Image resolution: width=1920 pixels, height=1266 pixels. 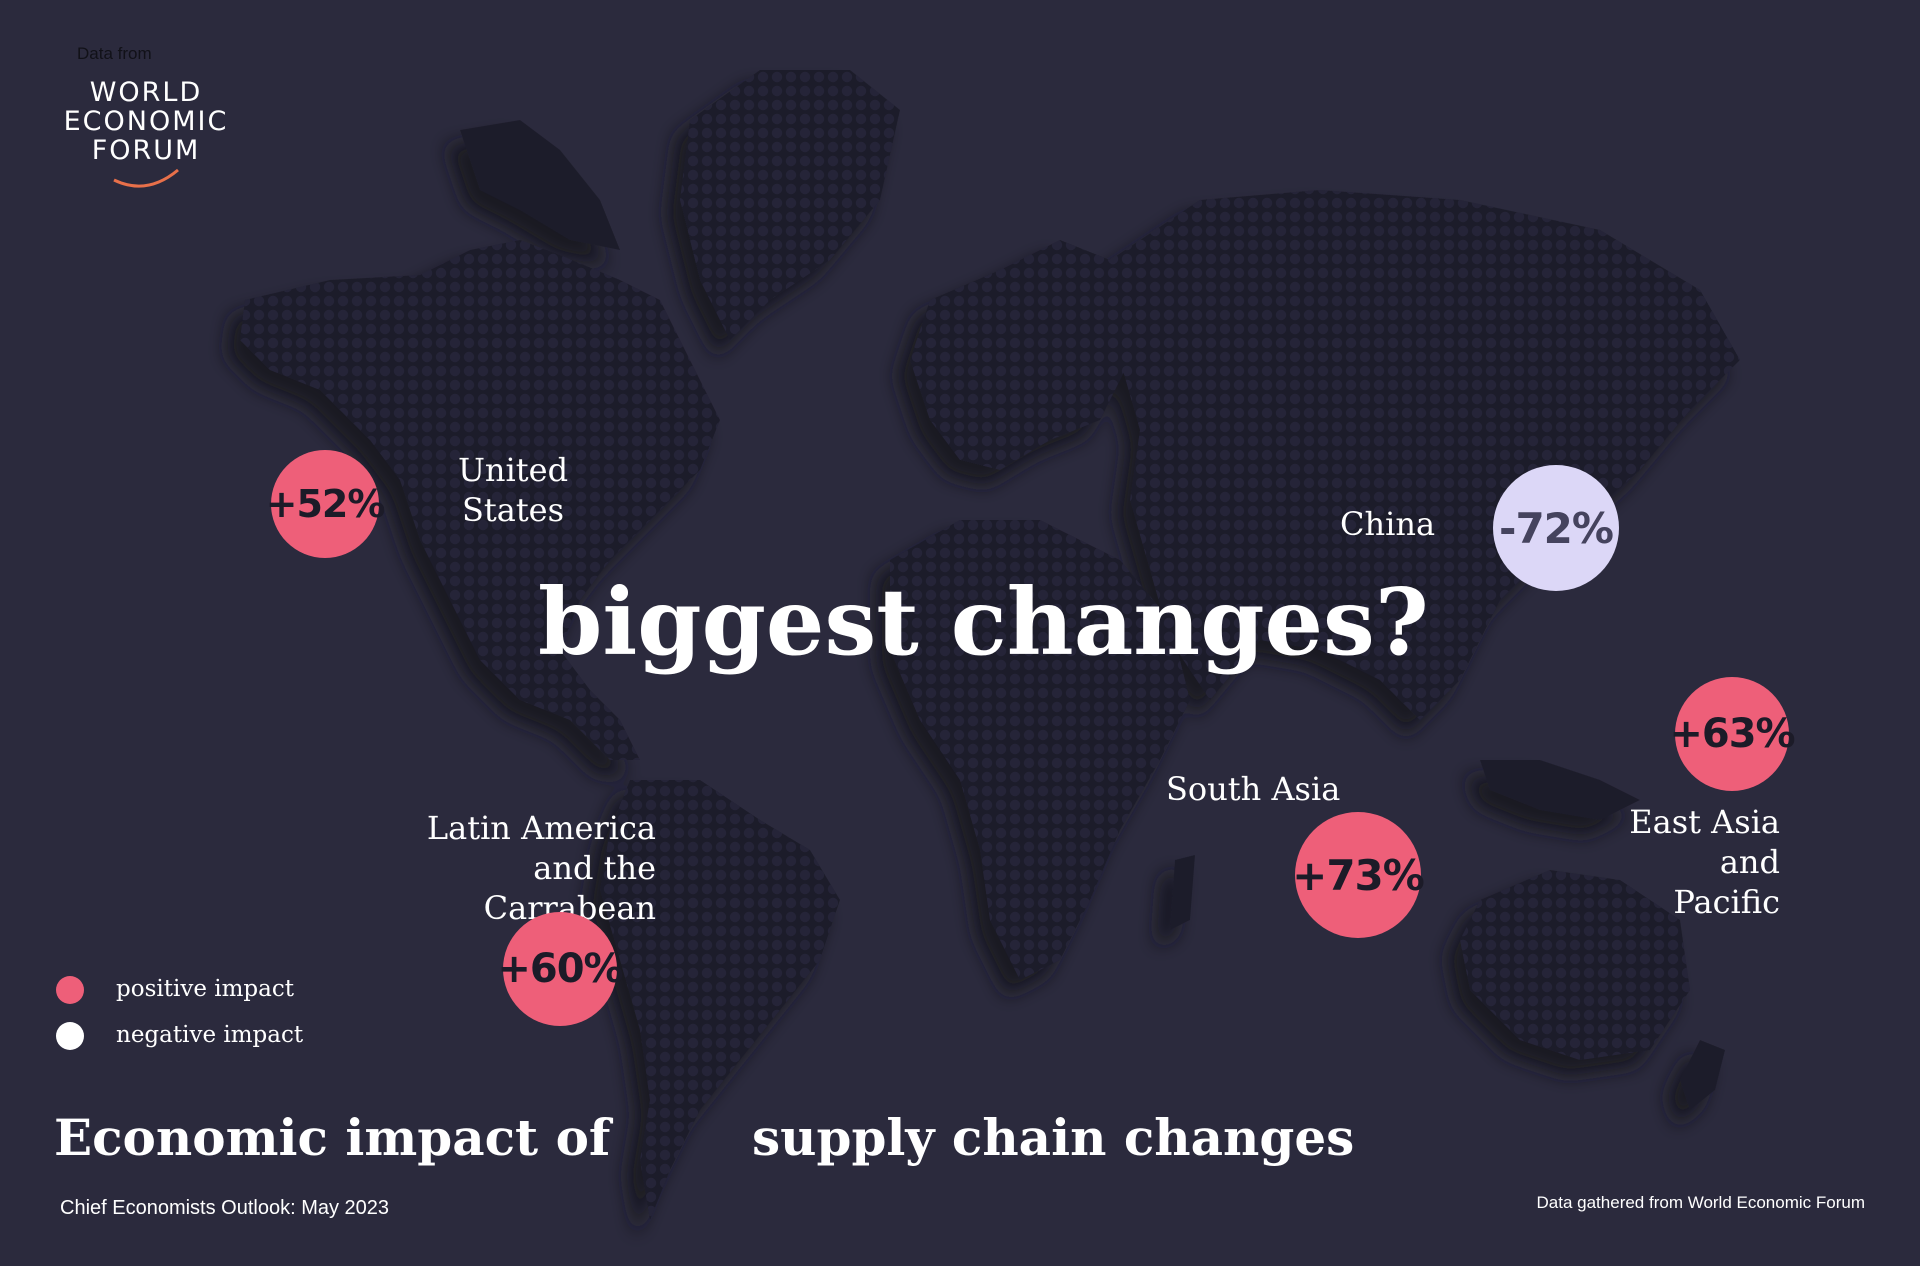 I want to click on china-value-badge: -72%, so click(x=1556, y=528).